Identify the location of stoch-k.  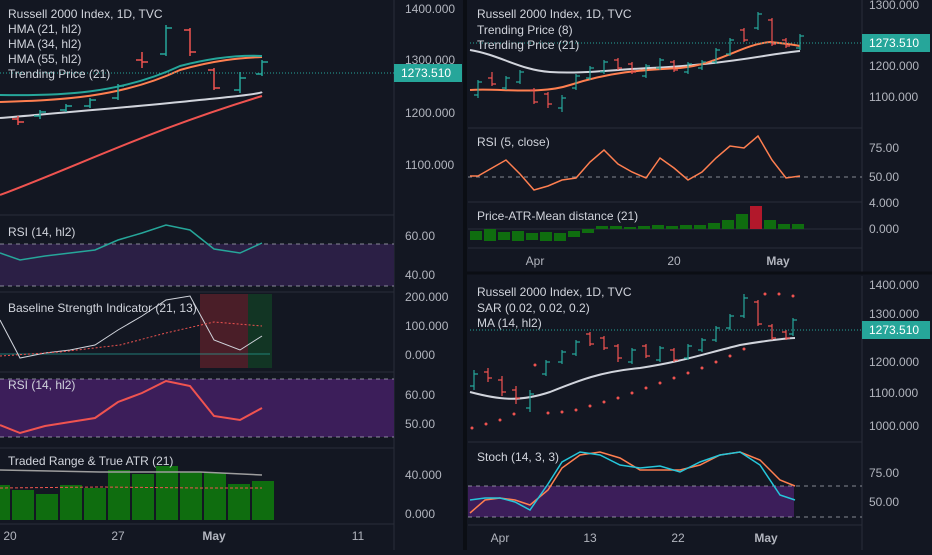
(632, 481).